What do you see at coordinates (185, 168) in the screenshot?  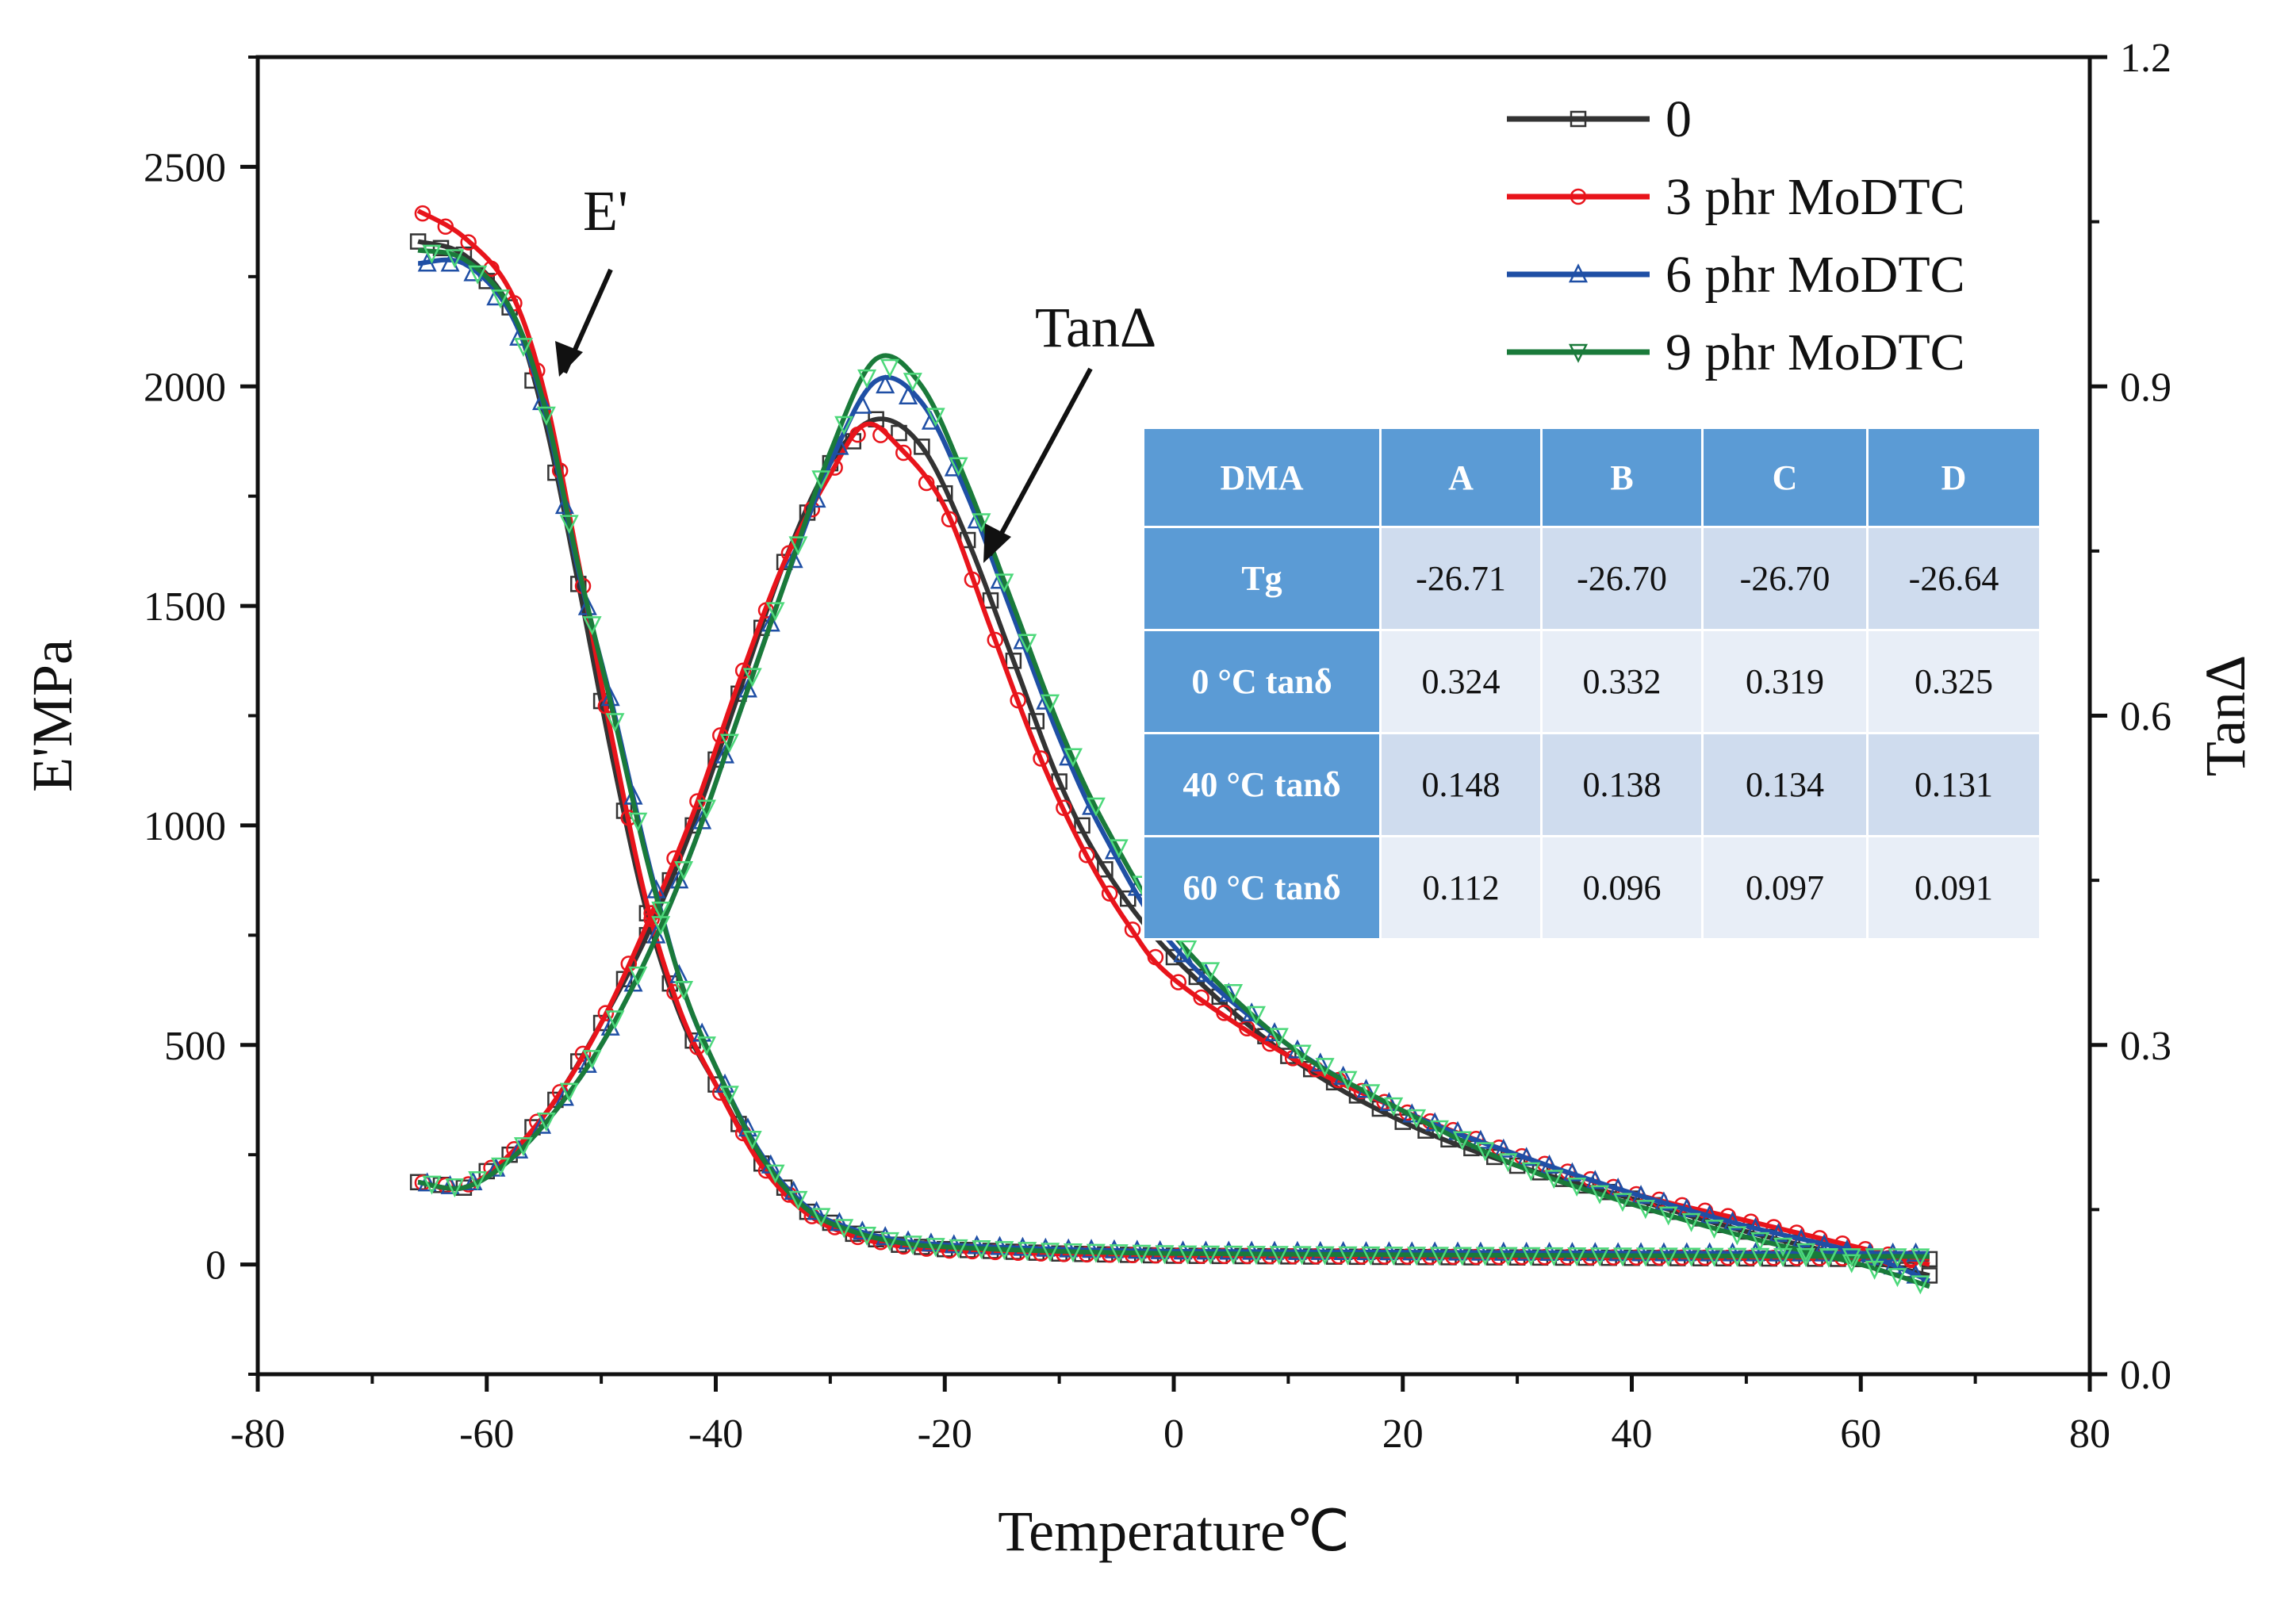 I see `y-tick-label: 2500` at bounding box center [185, 168].